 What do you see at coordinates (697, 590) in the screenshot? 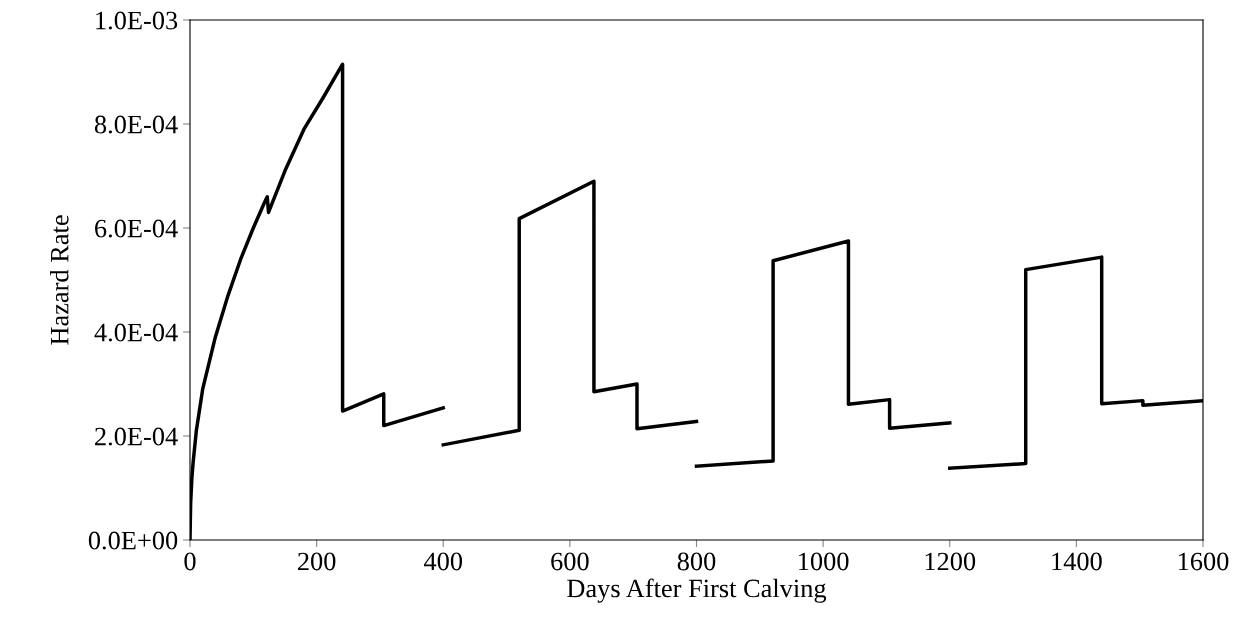
I see `x-axis-title: Days After First Calving` at bounding box center [697, 590].